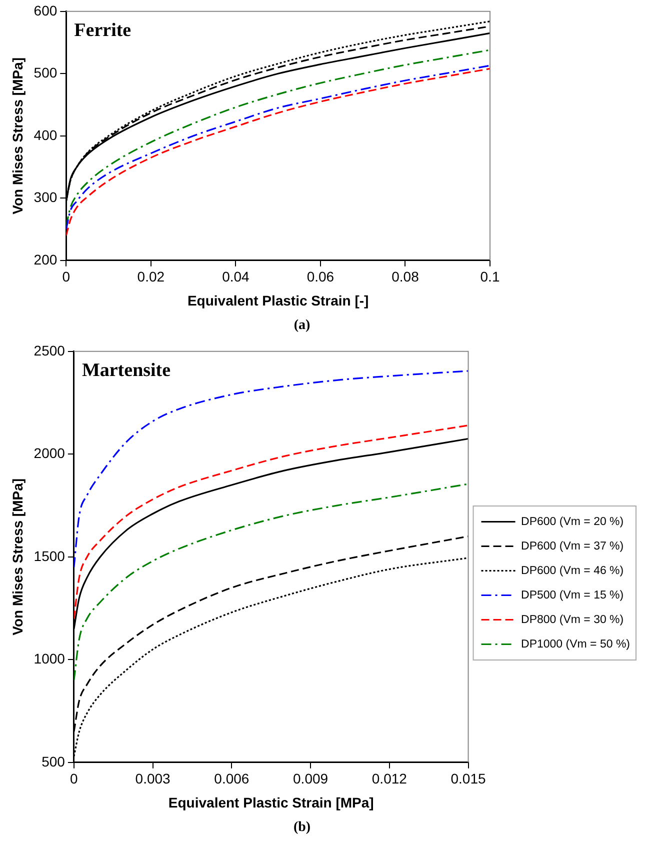  Describe the element at coordinates (50, 350) in the screenshot. I see `y-tick-label: 2500` at that location.